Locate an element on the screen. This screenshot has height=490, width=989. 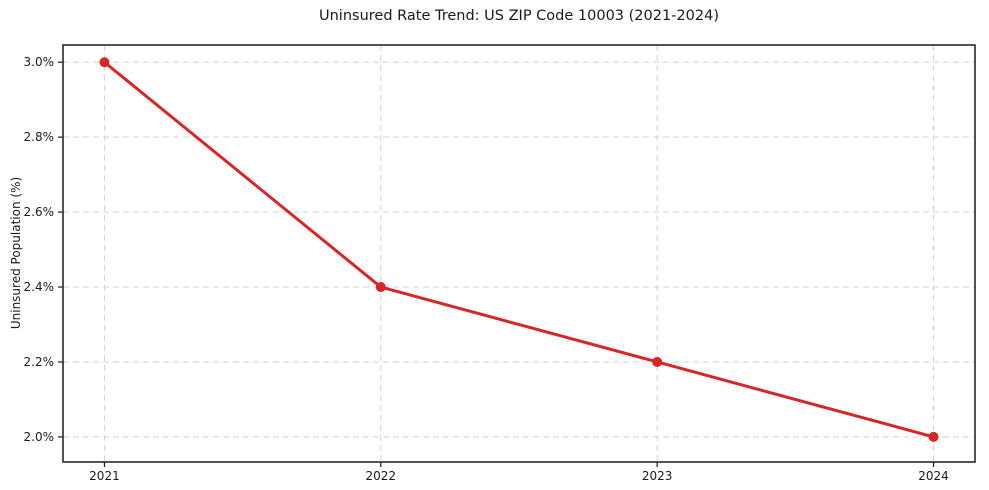
y-tick-label: 2.8% is located at coordinates (39, 137).